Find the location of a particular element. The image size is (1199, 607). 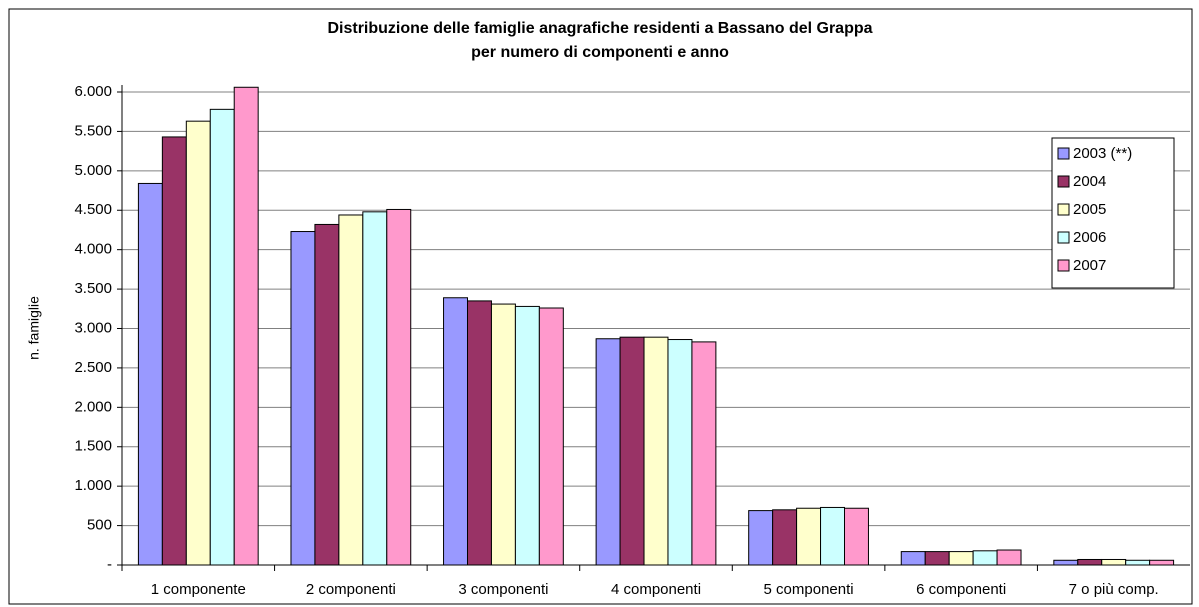

x-tick-label: 2 componenti is located at coordinates (351, 589).